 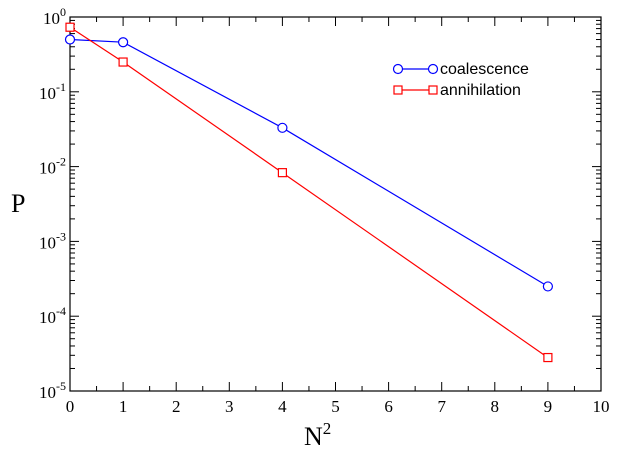 What do you see at coordinates (52, 203) in the screenshot?
I see `y-tick-labels: 10⁰ 10⁻¹ 10⁻² 10⁻³ 10⁻⁴ 10⁻⁵` at bounding box center [52, 203].